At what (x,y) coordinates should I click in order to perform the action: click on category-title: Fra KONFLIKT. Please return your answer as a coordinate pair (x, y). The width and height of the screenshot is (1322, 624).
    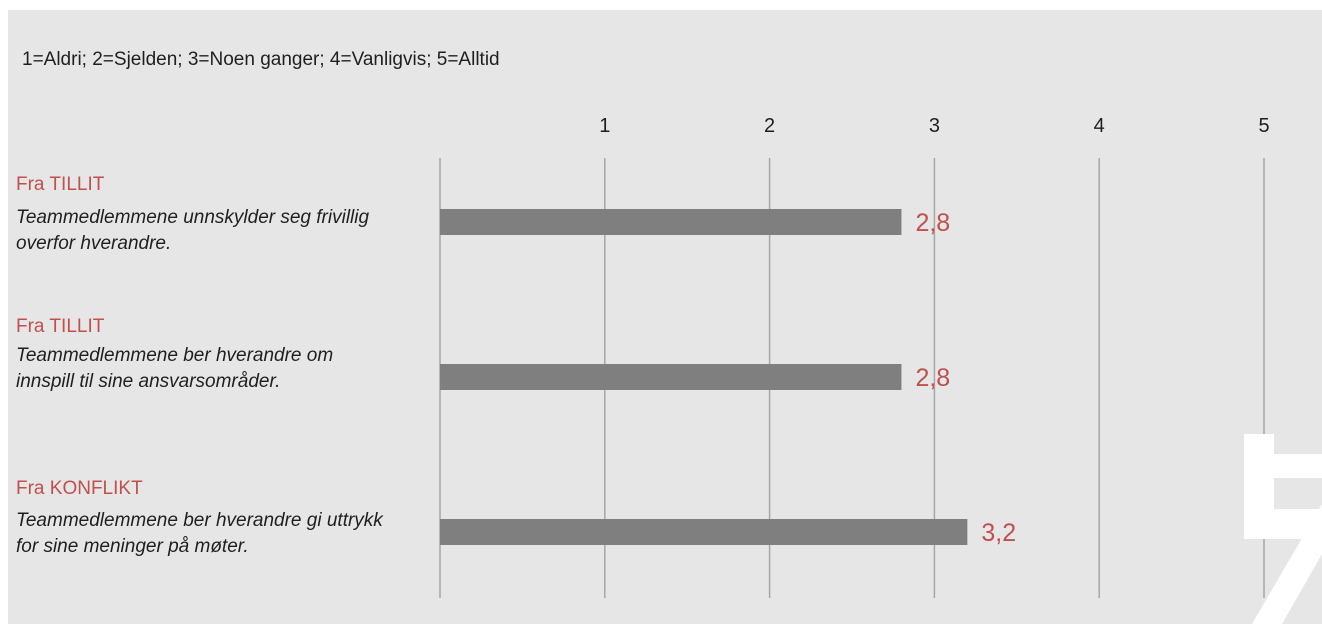
    Looking at the image, I should click on (79, 488).